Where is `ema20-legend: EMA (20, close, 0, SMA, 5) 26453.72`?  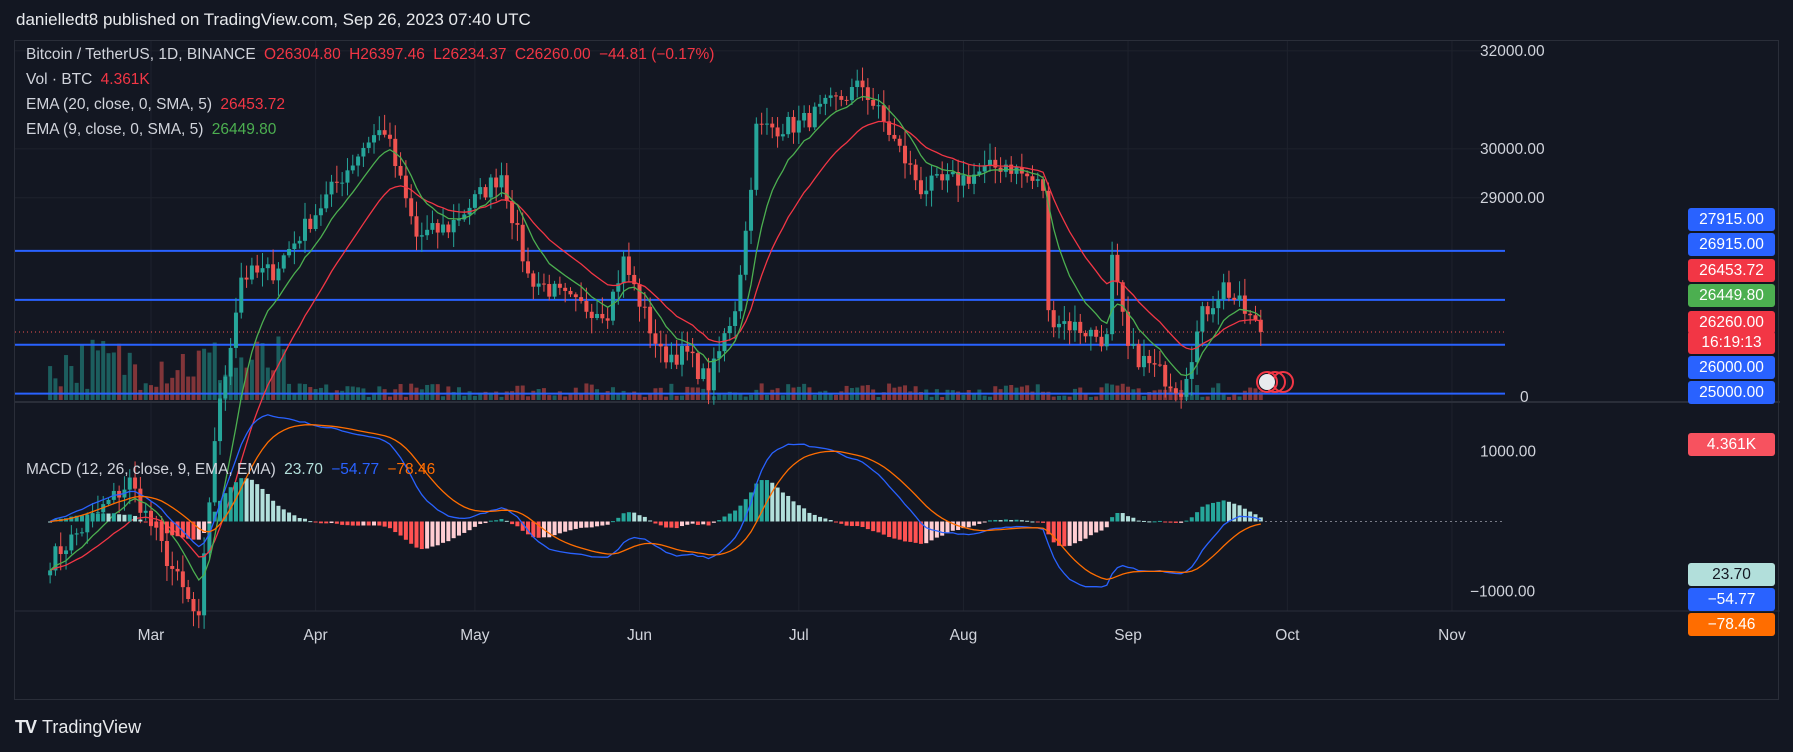 ema20-legend: EMA (20, close, 0, SMA, 5) 26453.72 is located at coordinates (157, 105).